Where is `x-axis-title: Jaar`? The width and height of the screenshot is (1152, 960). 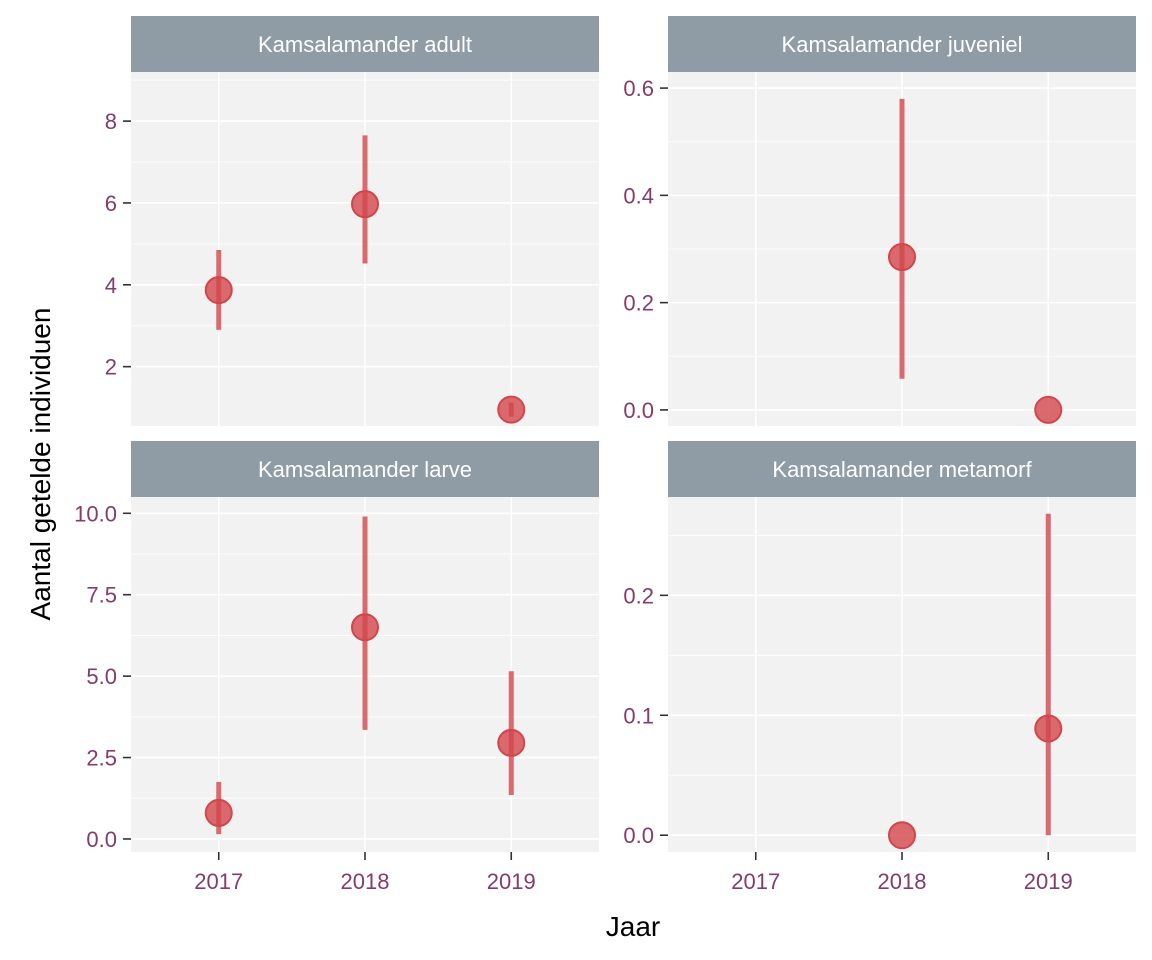
x-axis-title: Jaar is located at coordinates (633, 926).